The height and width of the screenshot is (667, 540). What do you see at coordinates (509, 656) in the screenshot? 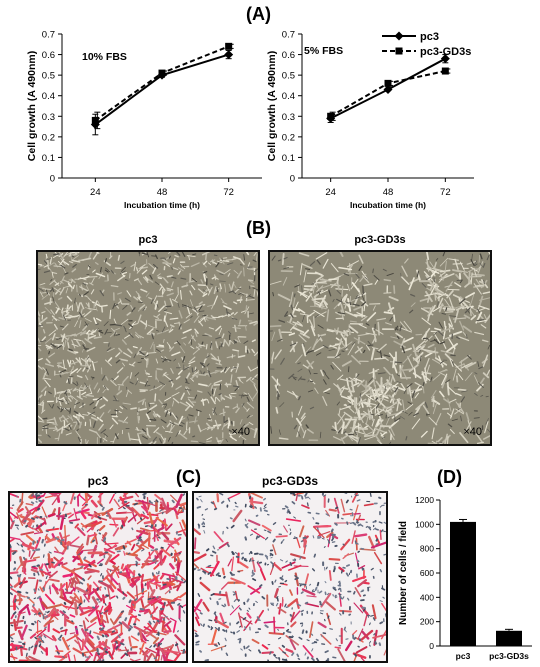
I see `x-tick-label: pc3-GD3s` at bounding box center [509, 656].